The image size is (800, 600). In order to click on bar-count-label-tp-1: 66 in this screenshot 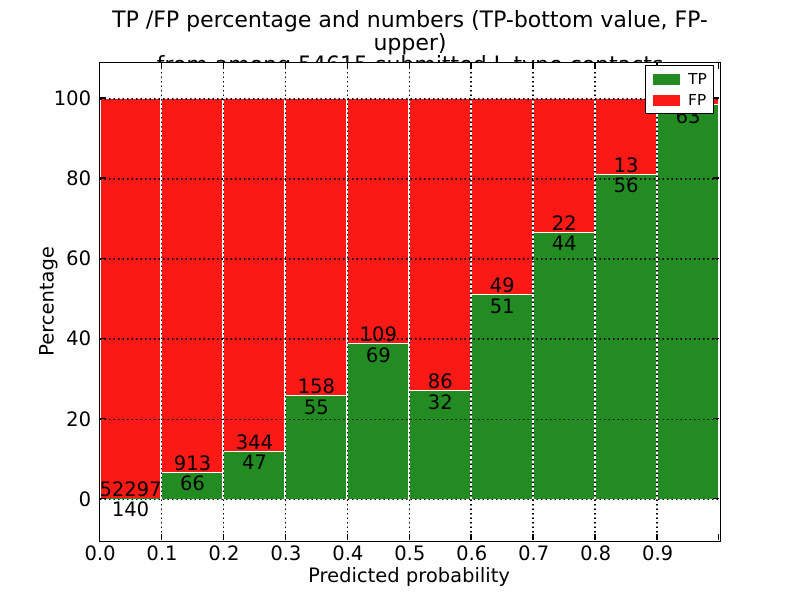, I will do `click(192, 484)`.